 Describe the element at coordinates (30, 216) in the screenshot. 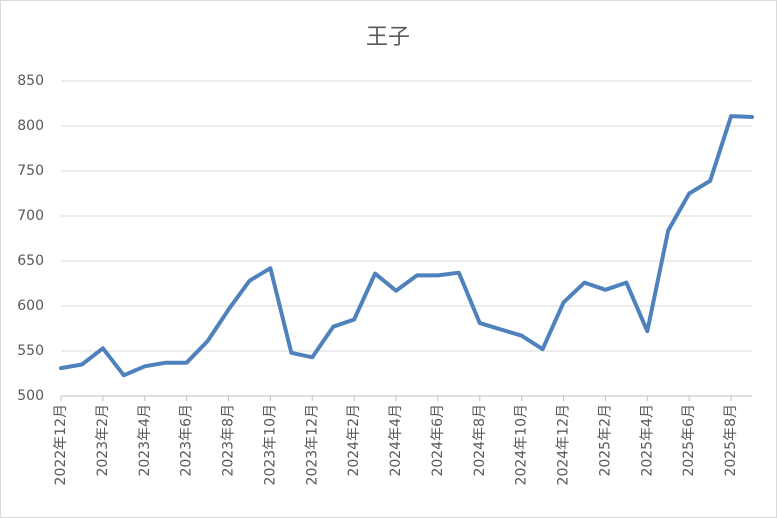

I see `y-tick-label: 700` at that location.